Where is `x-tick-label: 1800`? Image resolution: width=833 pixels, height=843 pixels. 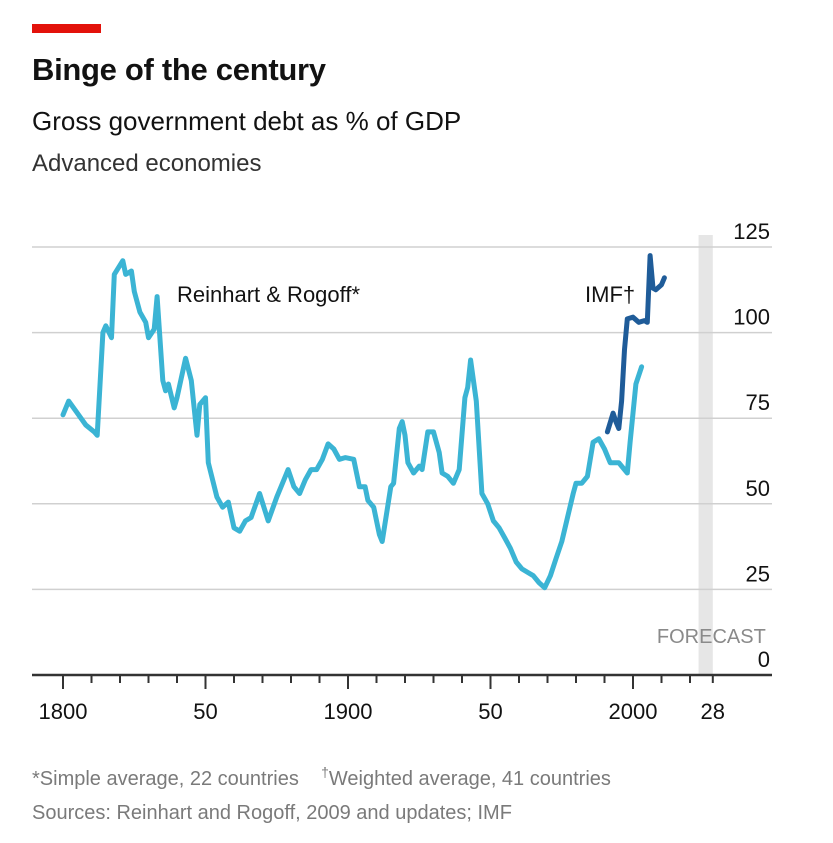 x-tick-label: 1800 is located at coordinates (63, 711).